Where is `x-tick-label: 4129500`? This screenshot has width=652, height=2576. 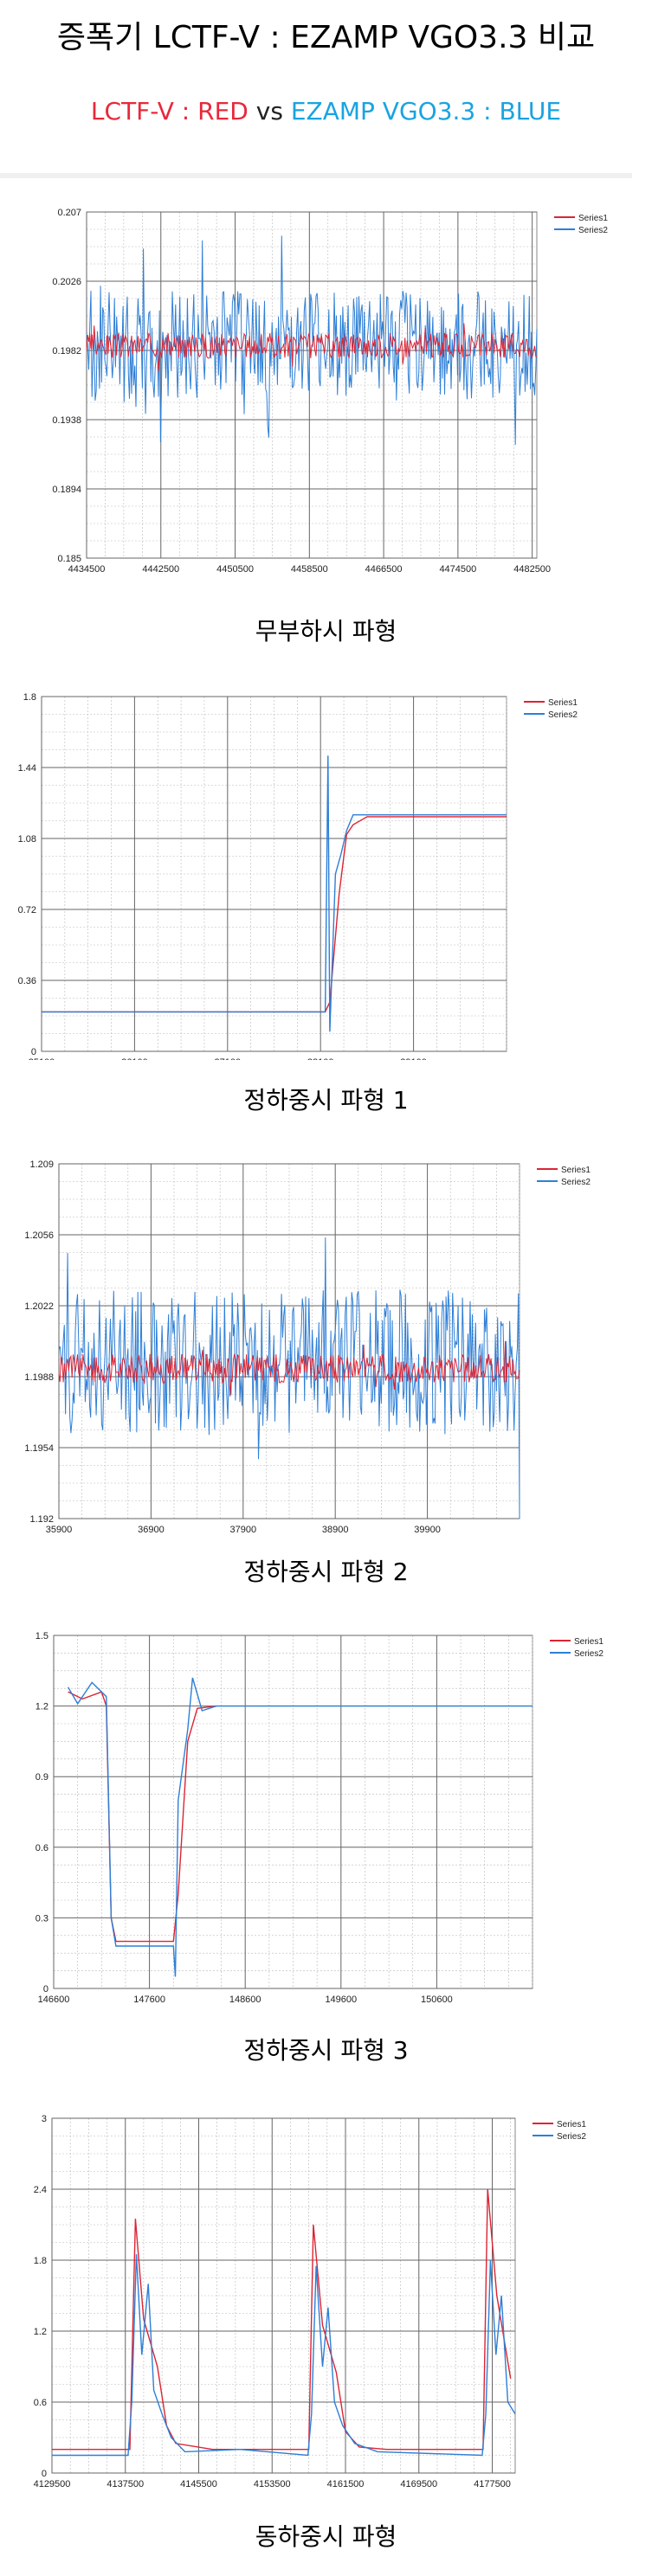
x-tick-label: 4129500 is located at coordinates (53, 2484).